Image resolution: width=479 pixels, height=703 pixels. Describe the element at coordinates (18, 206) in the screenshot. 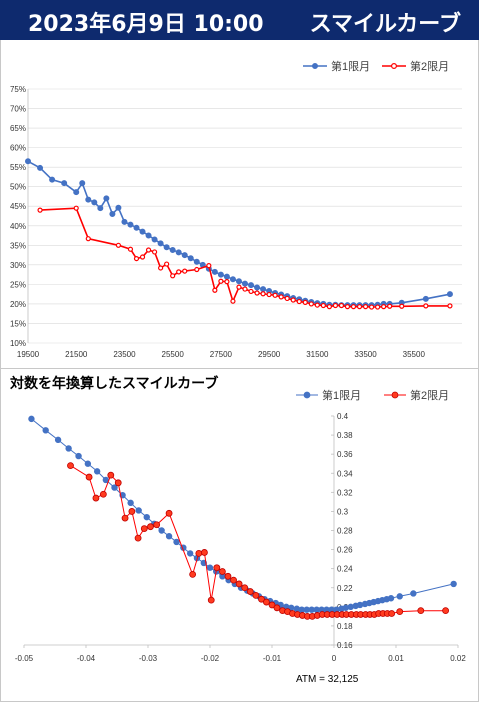

I see `y-tick-label: 45%` at that location.